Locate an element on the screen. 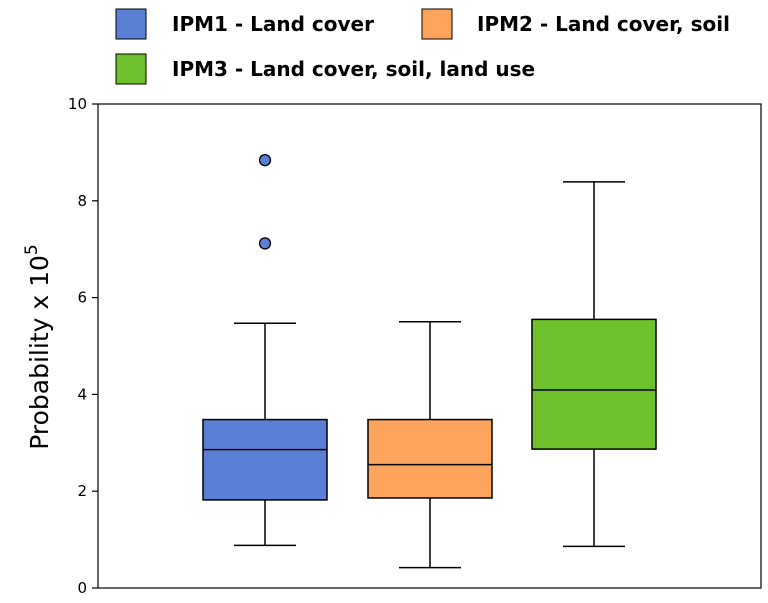 The width and height of the screenshot is (768, 603). legend-label-ipm1: IPM1 - Land cover is located at coordinates (273, 24).